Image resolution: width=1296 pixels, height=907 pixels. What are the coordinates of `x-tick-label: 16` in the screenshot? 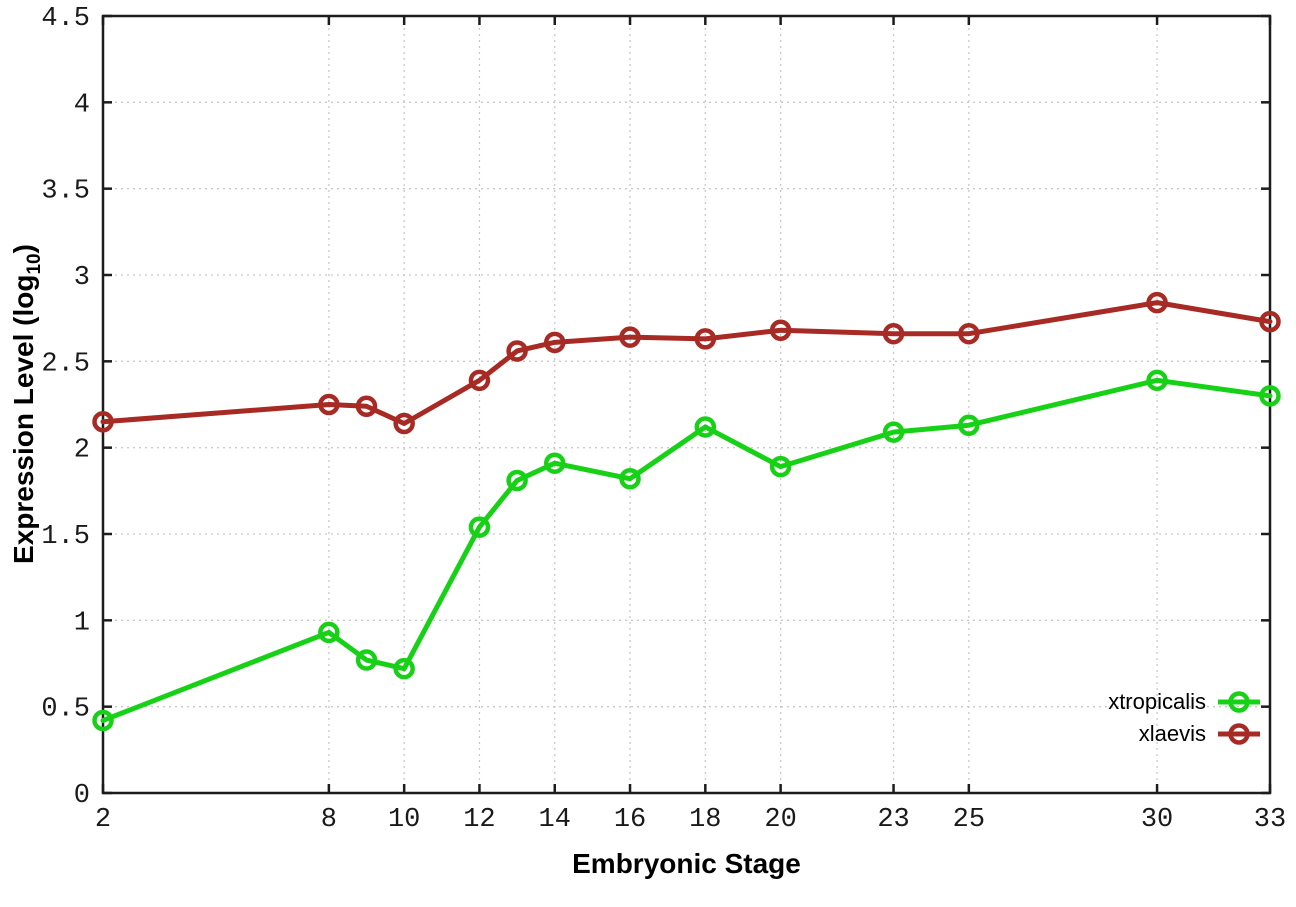 It's located at (630, 820).